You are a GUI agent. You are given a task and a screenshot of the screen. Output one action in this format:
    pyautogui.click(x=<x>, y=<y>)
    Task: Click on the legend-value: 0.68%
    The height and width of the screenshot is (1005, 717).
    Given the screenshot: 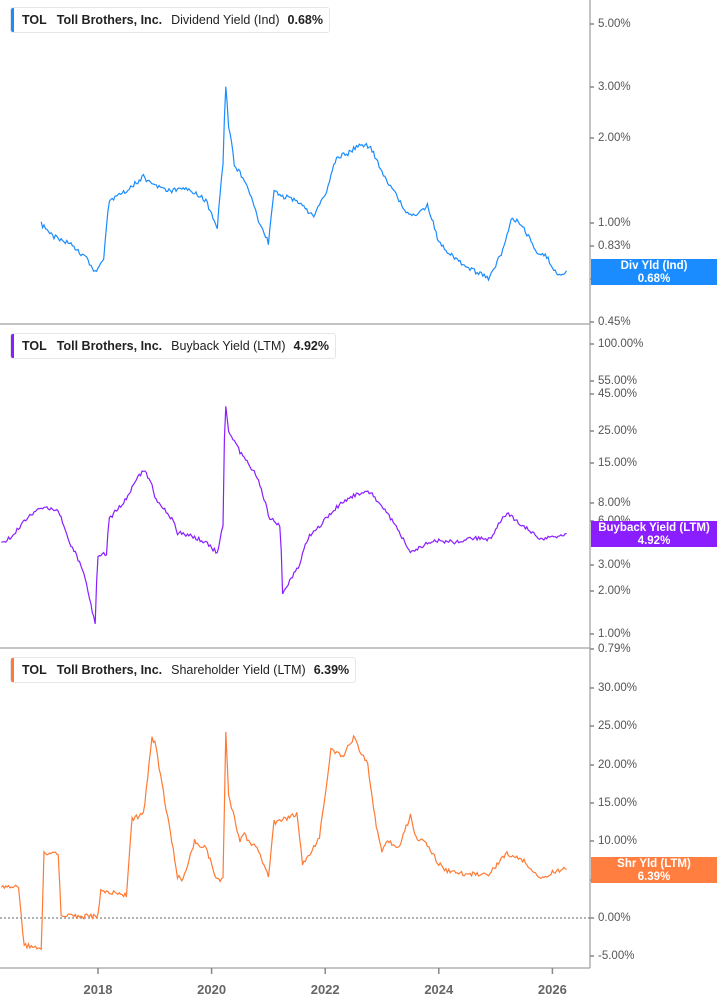 What is the action you would take?
    pyautogui.click(x=305, y=20)
    